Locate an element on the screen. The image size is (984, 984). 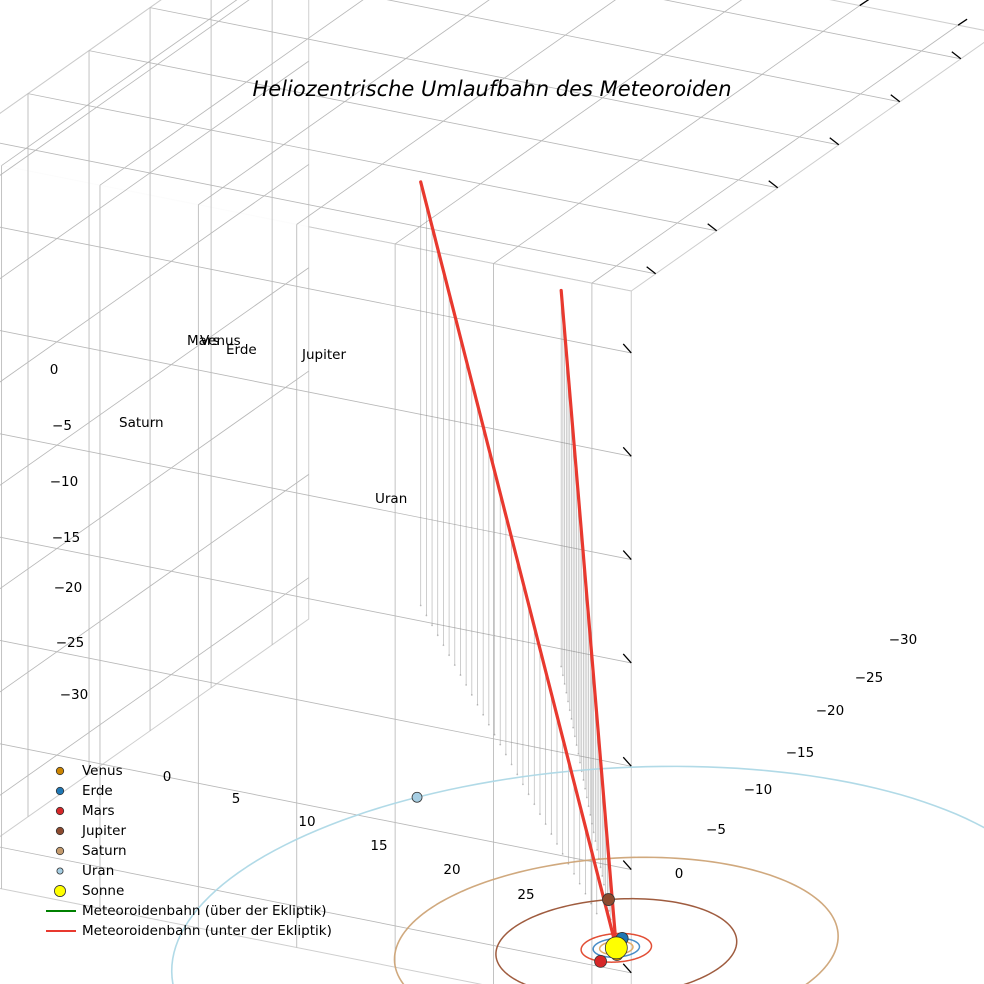
legend-label-1: Erde is located at coordinates (97, 791).